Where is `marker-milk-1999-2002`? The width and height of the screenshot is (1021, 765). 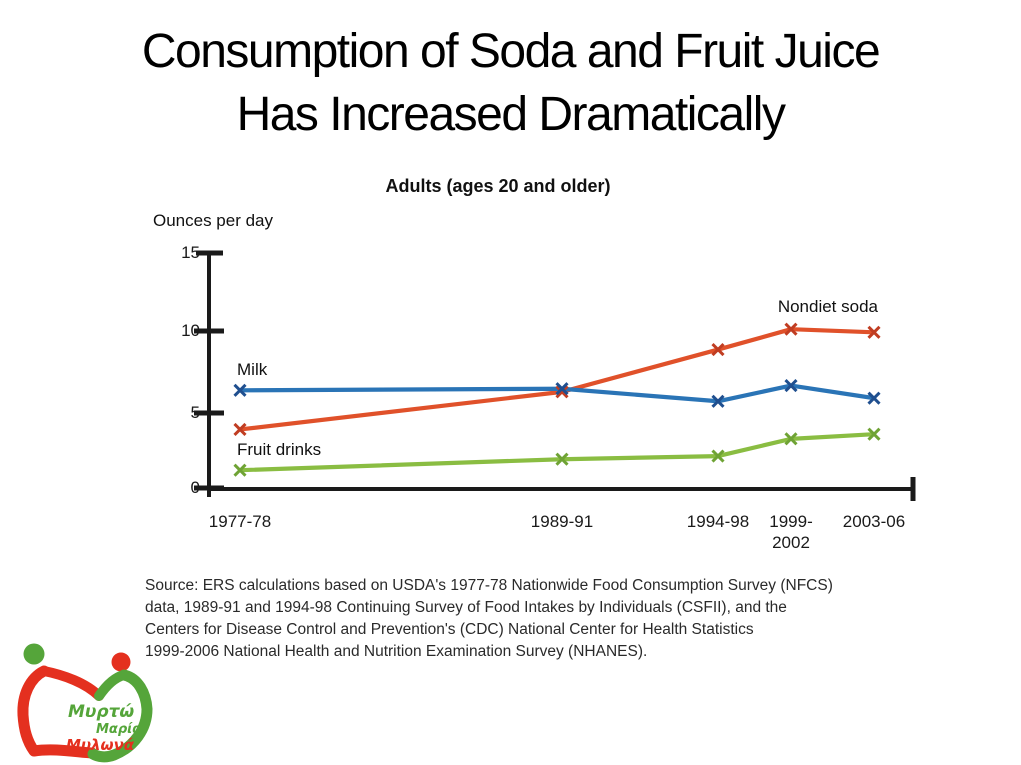
marker-milk-1999-2002 is located at coordinates (791, 386).